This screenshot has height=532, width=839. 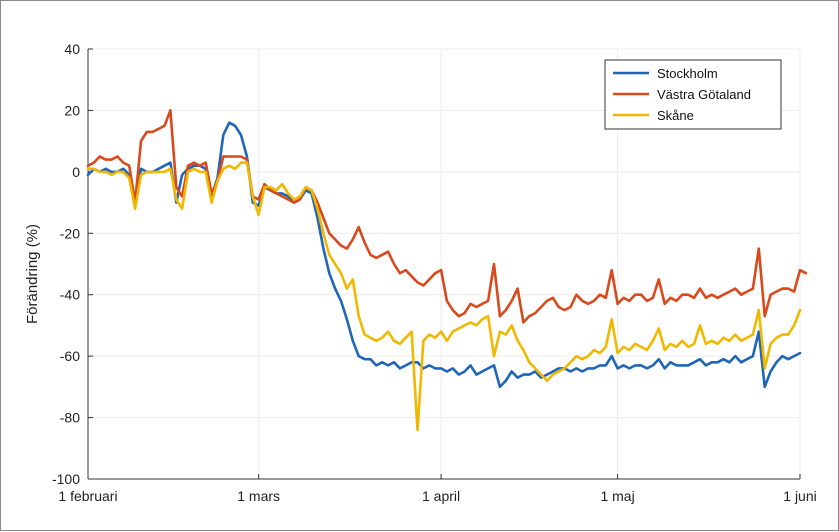 I want to click on legend-label: Skåne, so click(x=675, y=115).